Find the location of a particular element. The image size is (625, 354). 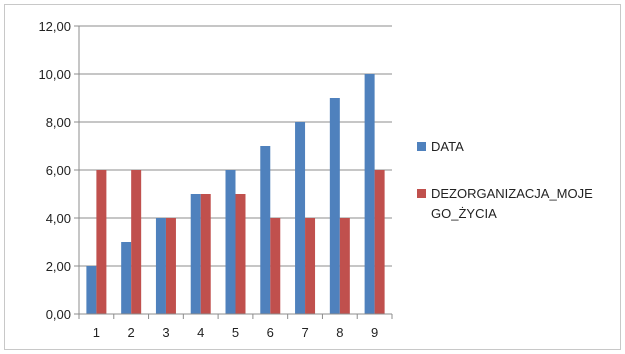

x-axis-ticks: 1 2 3 4 5 6 7 8 9 is located at coordinates (235, 327).